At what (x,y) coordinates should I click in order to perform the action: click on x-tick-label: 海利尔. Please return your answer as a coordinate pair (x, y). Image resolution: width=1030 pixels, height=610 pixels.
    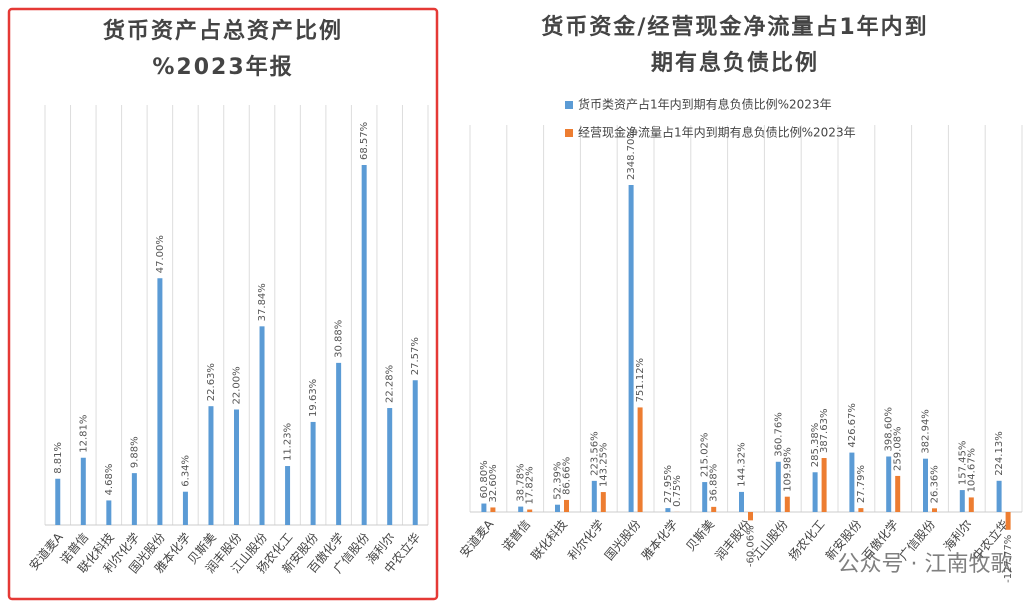
    Looking at the image, I should click on (957, 535).